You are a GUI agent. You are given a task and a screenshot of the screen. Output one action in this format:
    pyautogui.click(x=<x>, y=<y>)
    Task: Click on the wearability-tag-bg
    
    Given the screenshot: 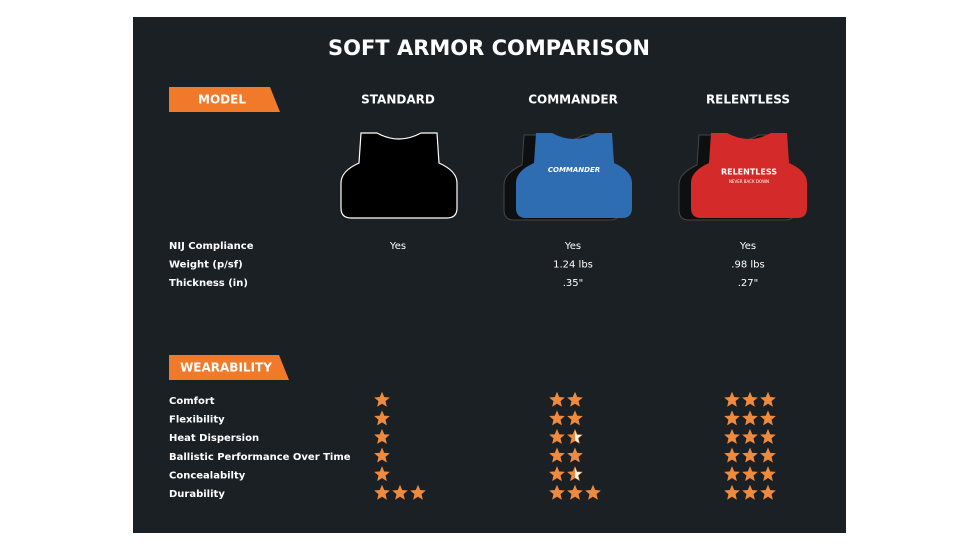 What is the action you would take?
    pyautogui.click(x=229, y=367)
    